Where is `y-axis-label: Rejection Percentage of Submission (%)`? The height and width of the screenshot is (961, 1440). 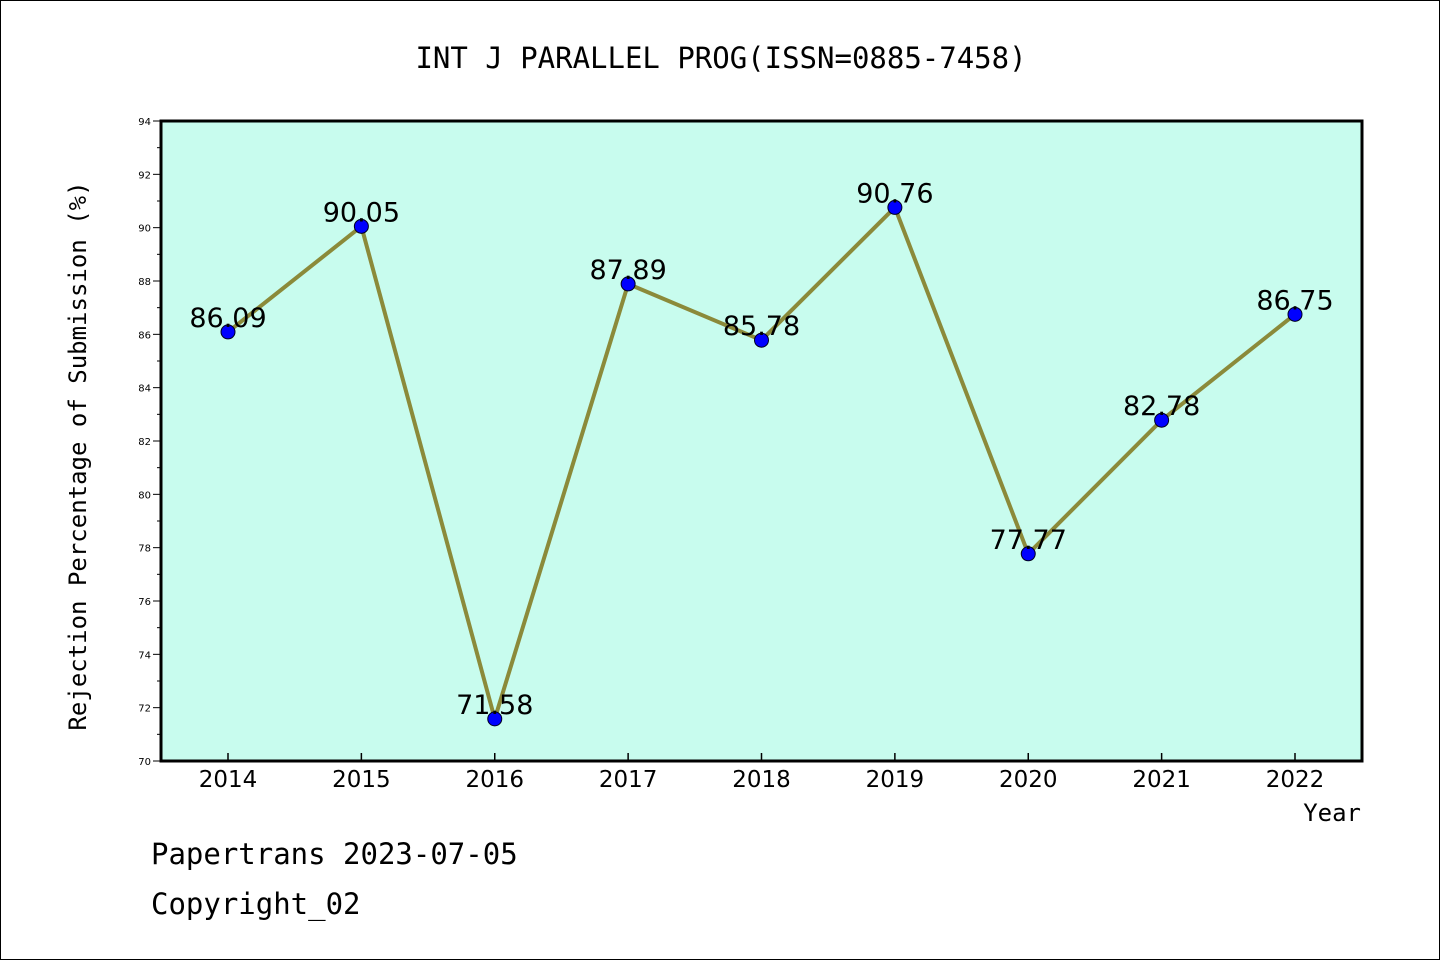 y-axis-label: Rejection Percentage of Submission (%) is located at coordinates (78, 455).